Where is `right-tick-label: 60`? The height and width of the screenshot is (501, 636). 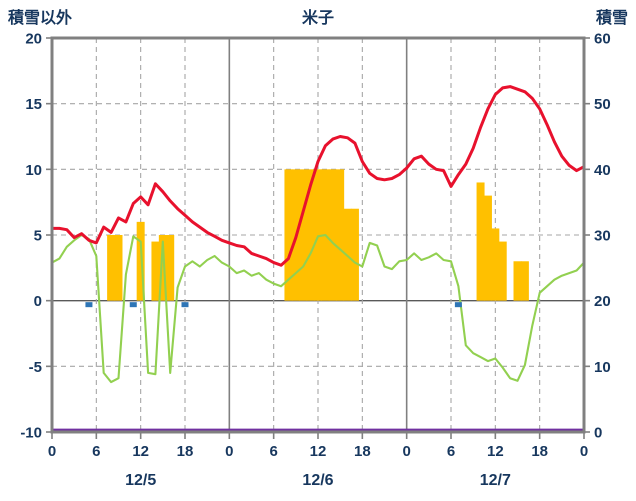 right-tick-label: 60 is located at coordinates (602, 39).